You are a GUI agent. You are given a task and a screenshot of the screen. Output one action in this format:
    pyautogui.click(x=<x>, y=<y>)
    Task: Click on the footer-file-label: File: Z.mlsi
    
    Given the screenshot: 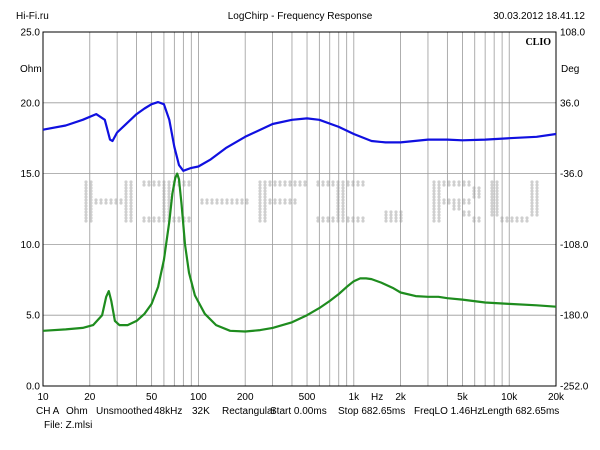 What is the action you would take?
    pyautogui.click(x=68, y=425)
    